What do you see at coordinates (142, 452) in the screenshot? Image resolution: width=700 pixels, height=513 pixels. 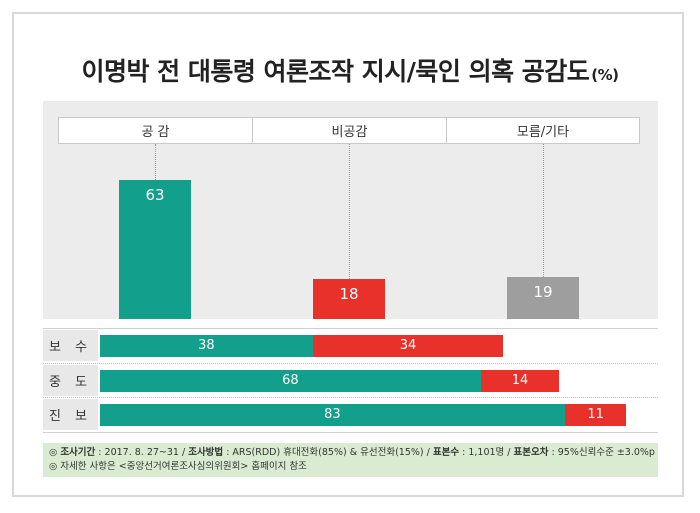 I see `footnote-part-2: : 2017. 8. 27~31 /` at bounding box center [142, 452].